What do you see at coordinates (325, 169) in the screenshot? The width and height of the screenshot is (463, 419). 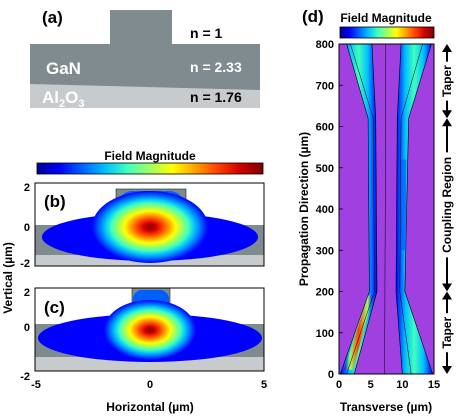 I see `ytick-d: 500` at bounding box center [325, 169].